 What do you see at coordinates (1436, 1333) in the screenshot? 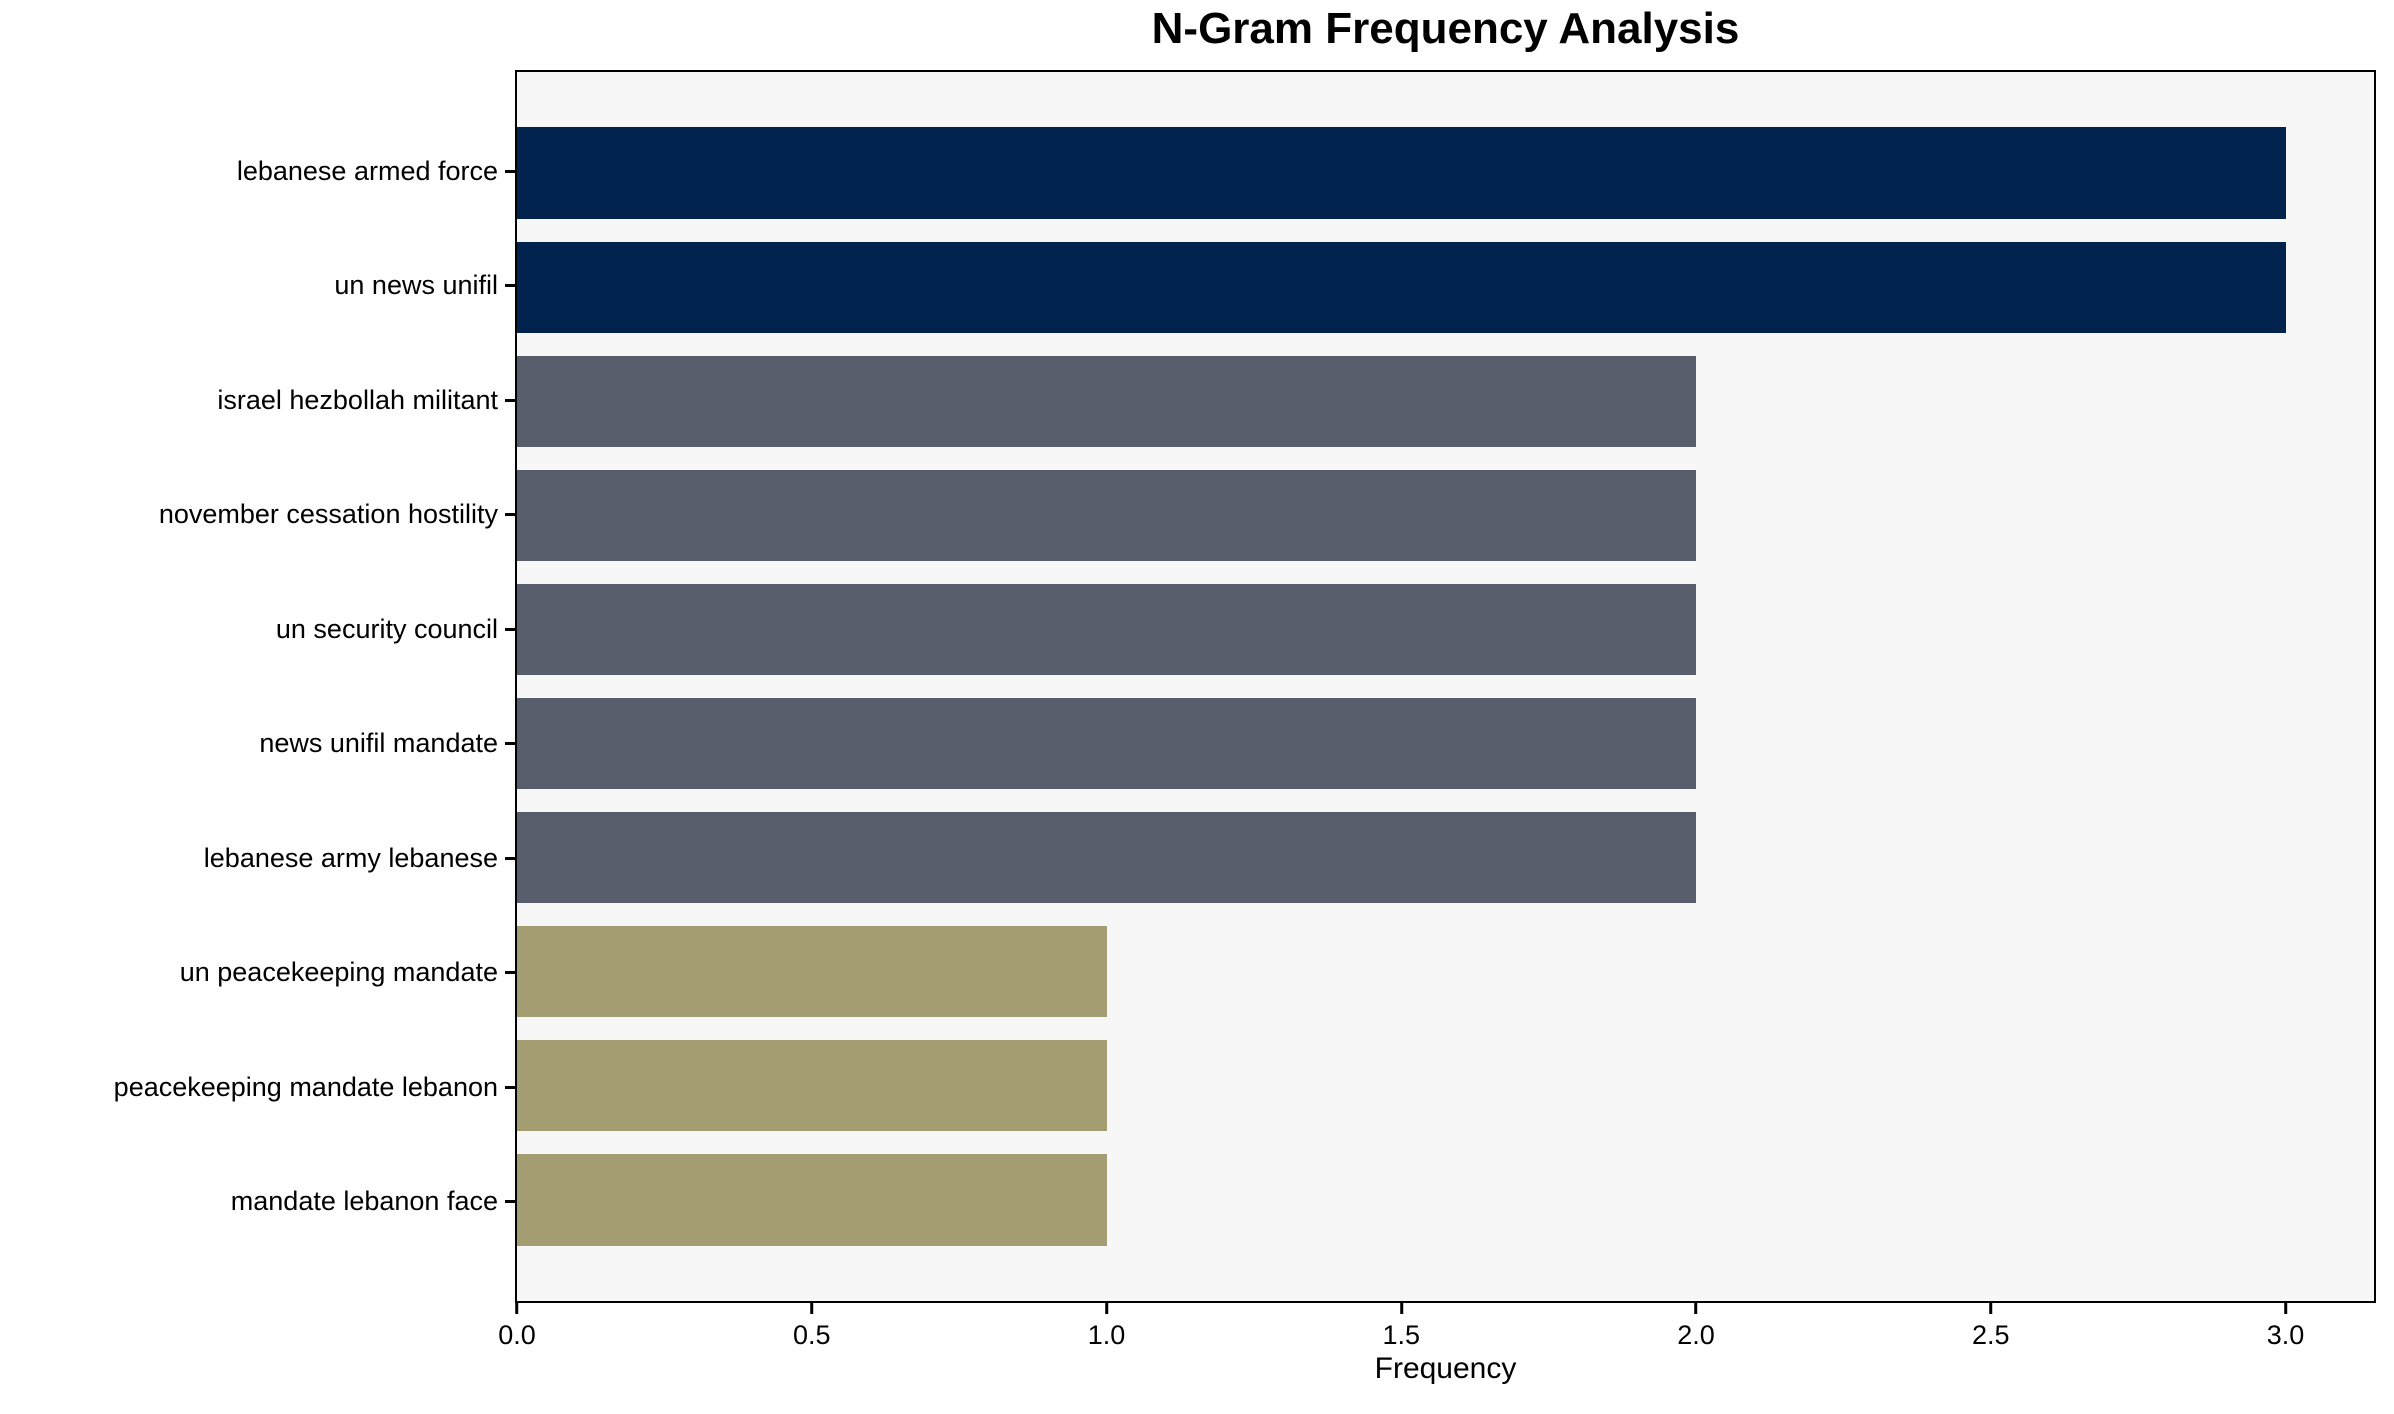
I see `x-axis-ticks: 0.0 0.5 1.0 1.5 2.0 2.5 3.0` at bounding box center [1436, 1333].